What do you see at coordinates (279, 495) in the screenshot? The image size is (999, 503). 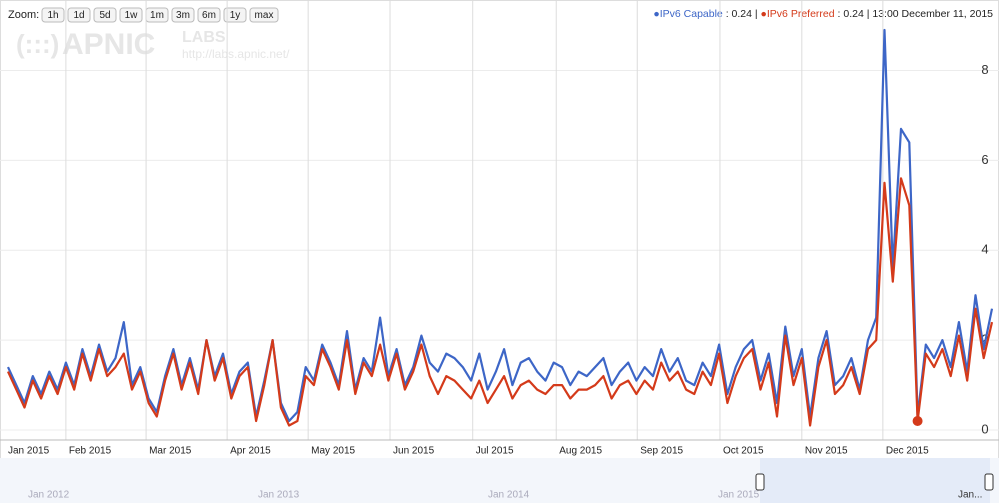 I see `navigator-label: Jan 2013` at bounding box center [279, 495].